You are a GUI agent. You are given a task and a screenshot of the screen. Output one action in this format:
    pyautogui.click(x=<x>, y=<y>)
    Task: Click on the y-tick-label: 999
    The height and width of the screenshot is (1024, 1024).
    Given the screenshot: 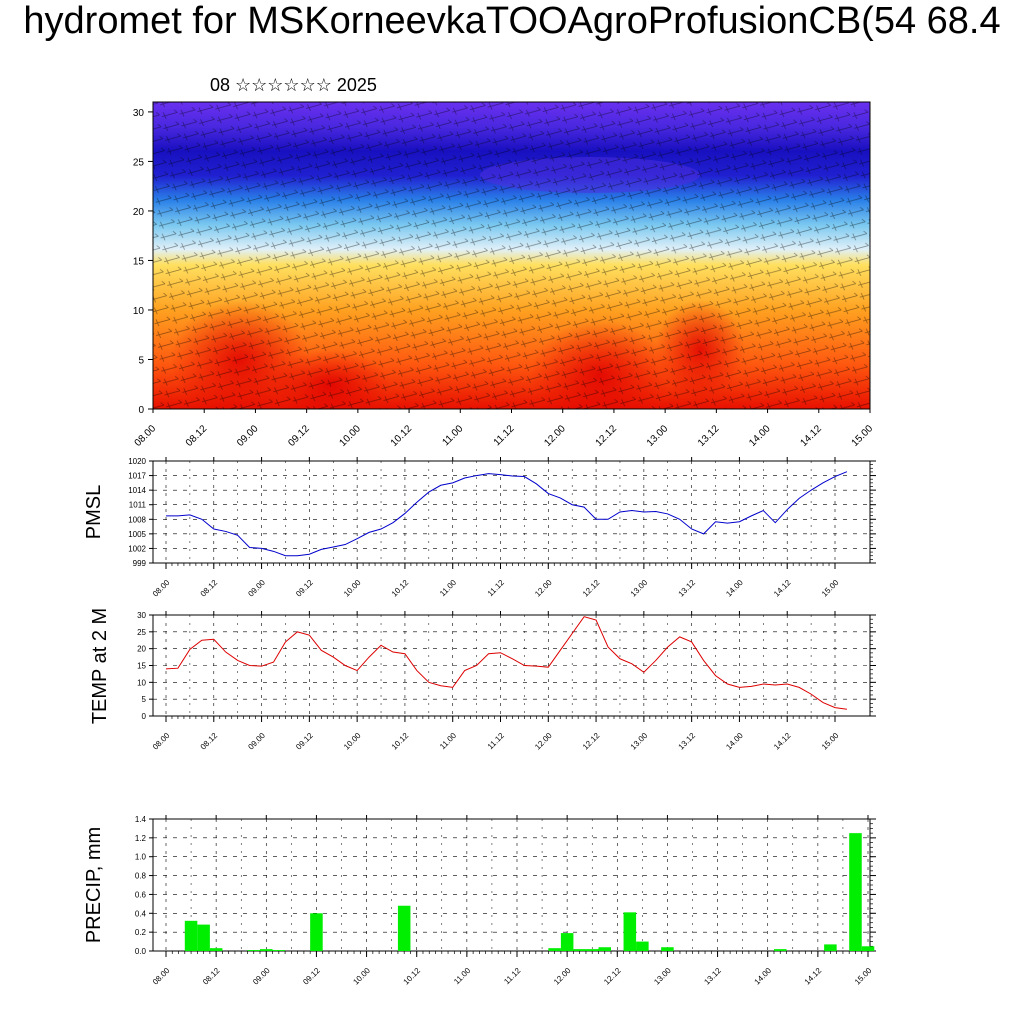 What is the action you would take?
    pyautogui.click(x=140, y=563)
    